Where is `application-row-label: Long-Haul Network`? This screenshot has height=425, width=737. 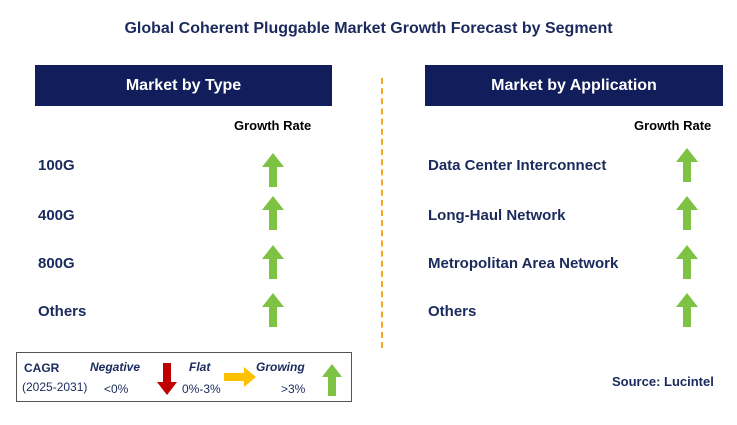 application-row-label: Long-Haul Network is located at coordinates (497, 215).